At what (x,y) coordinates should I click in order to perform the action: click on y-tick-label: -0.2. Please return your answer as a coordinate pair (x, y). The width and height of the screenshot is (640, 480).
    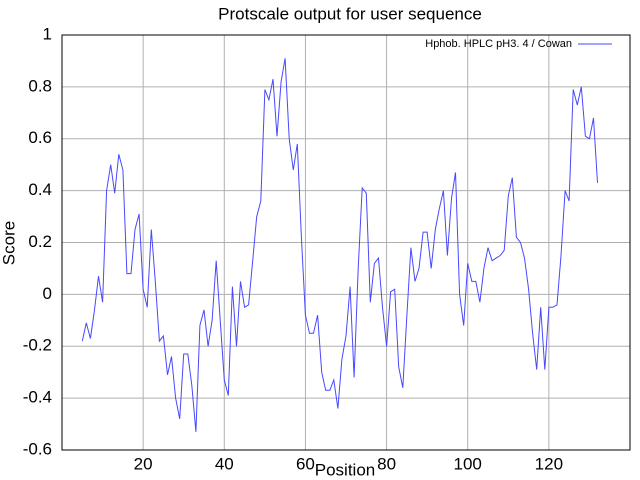
    Looking at the image, I should click on (37, 345).